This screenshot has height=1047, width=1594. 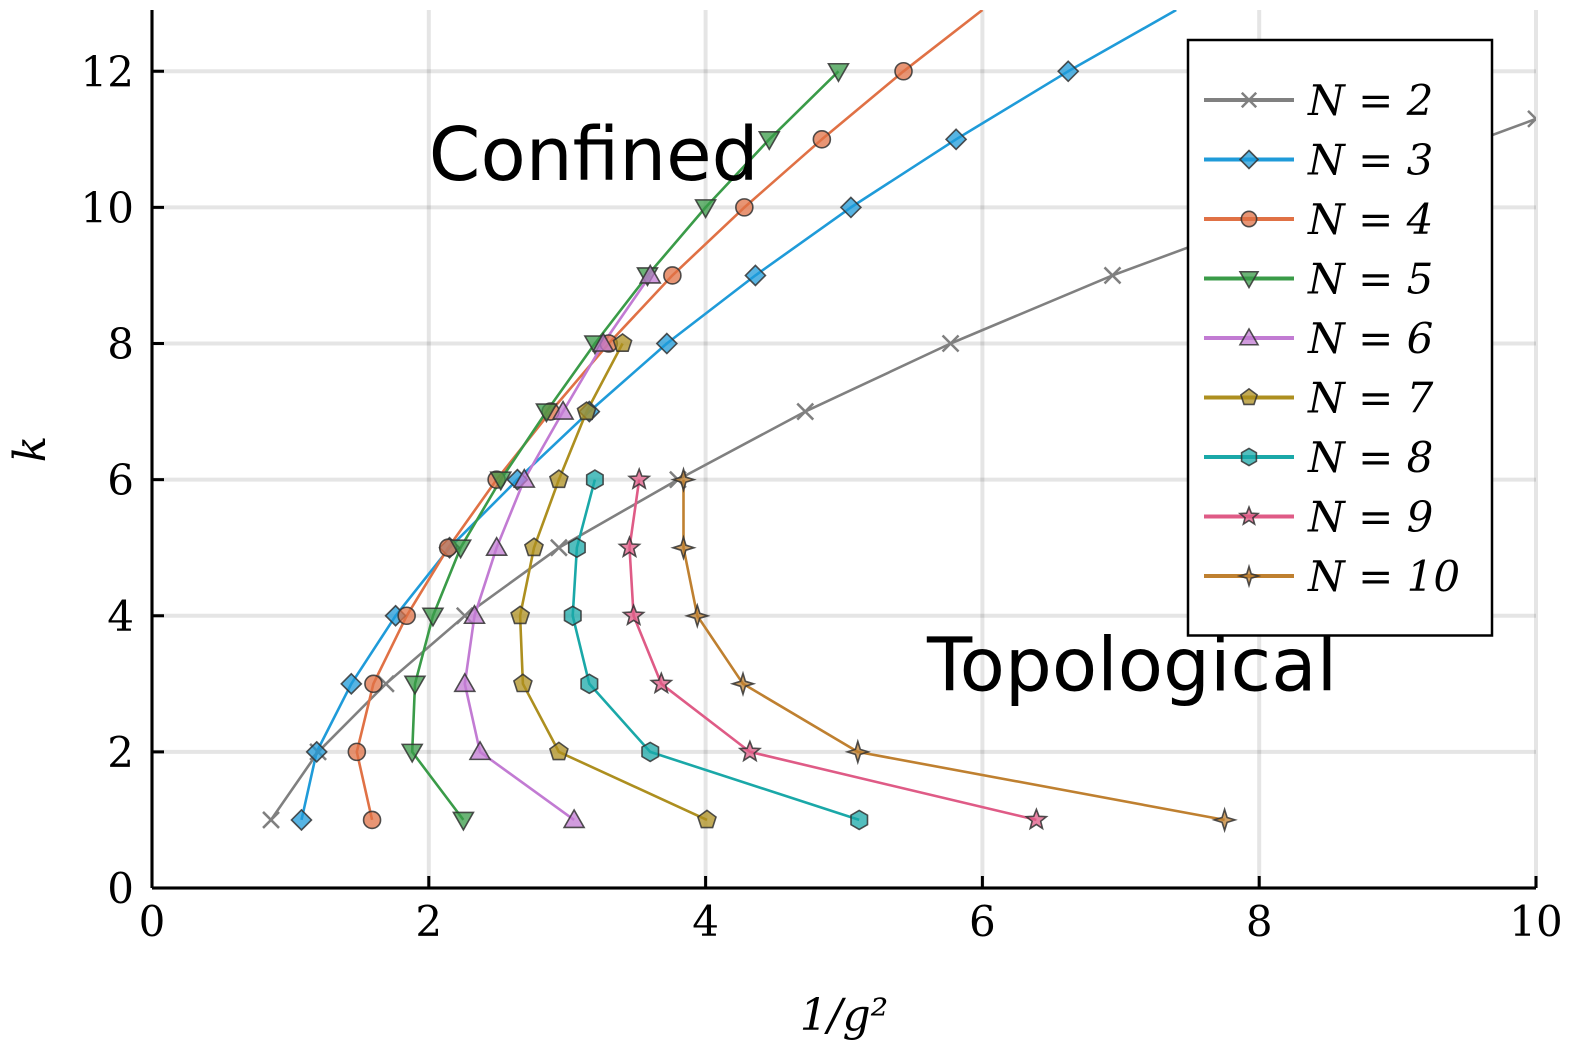 I want to click on legend-item: N = 5, so click(x=1318, y=279).